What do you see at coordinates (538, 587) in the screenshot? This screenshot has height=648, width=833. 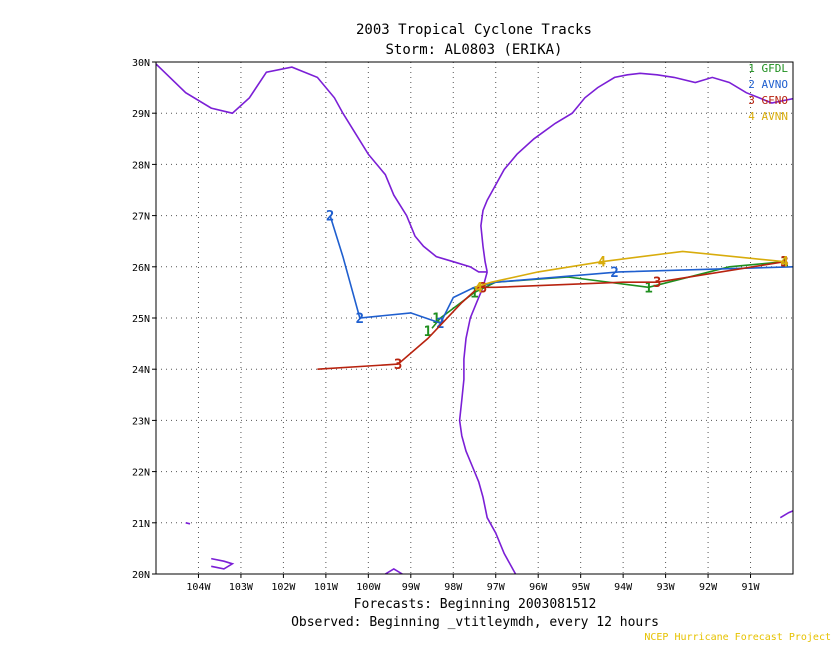 I see `x-tick-label: 96W` at bounding box center [538, 587].